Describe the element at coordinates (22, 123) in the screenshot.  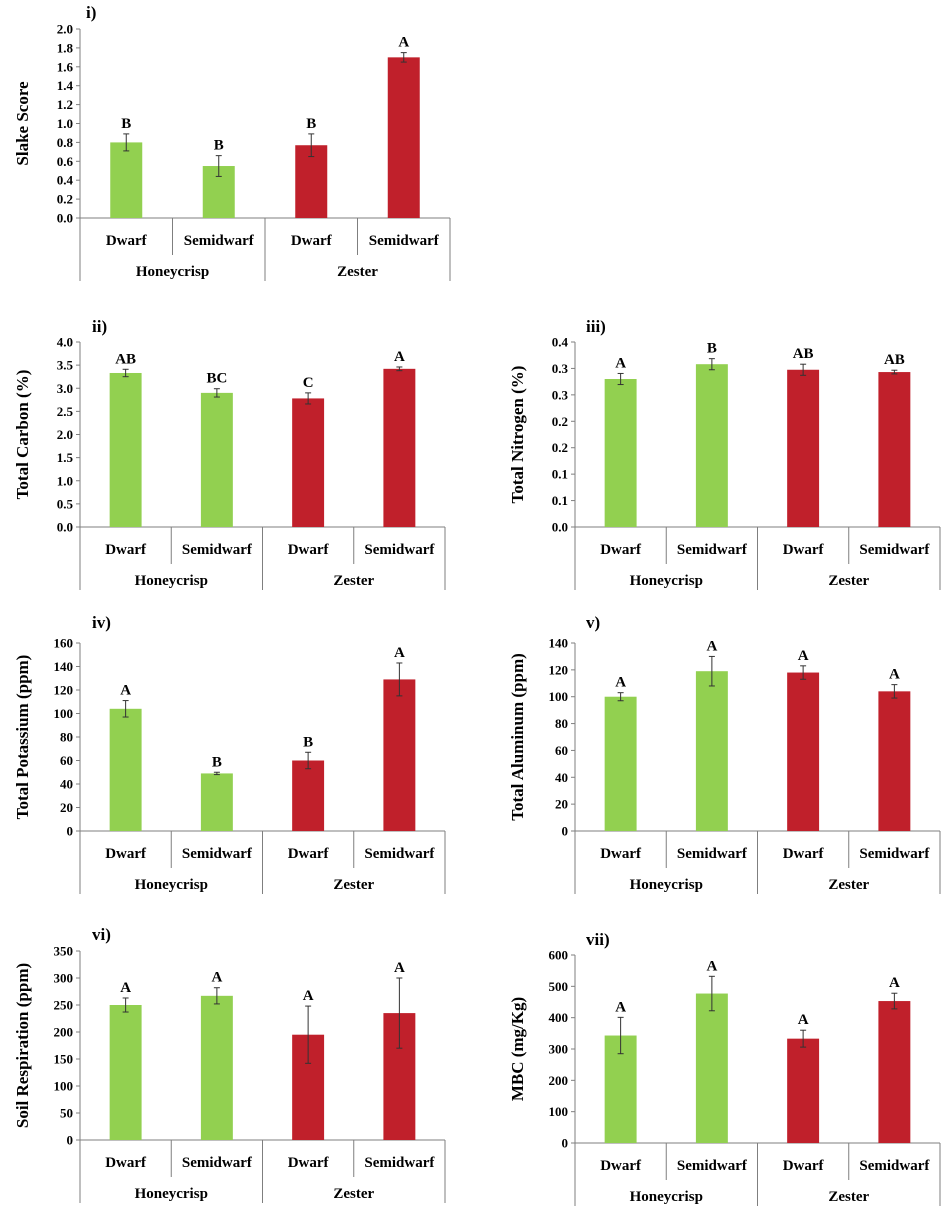
I see `y-axis-label: Slake Score` at that location.